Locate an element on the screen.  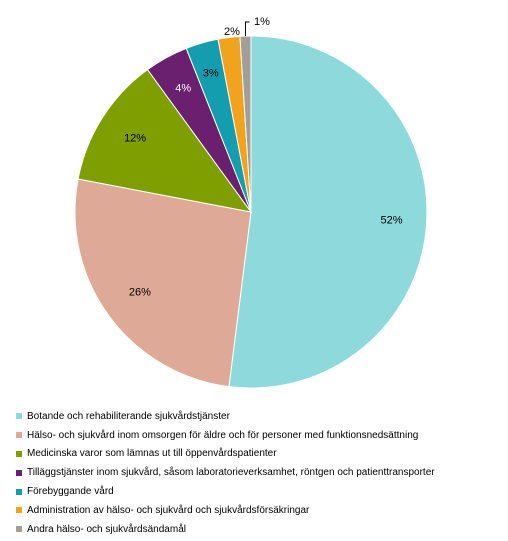
data-label-3: 12% is located at coordinates (135, 138).